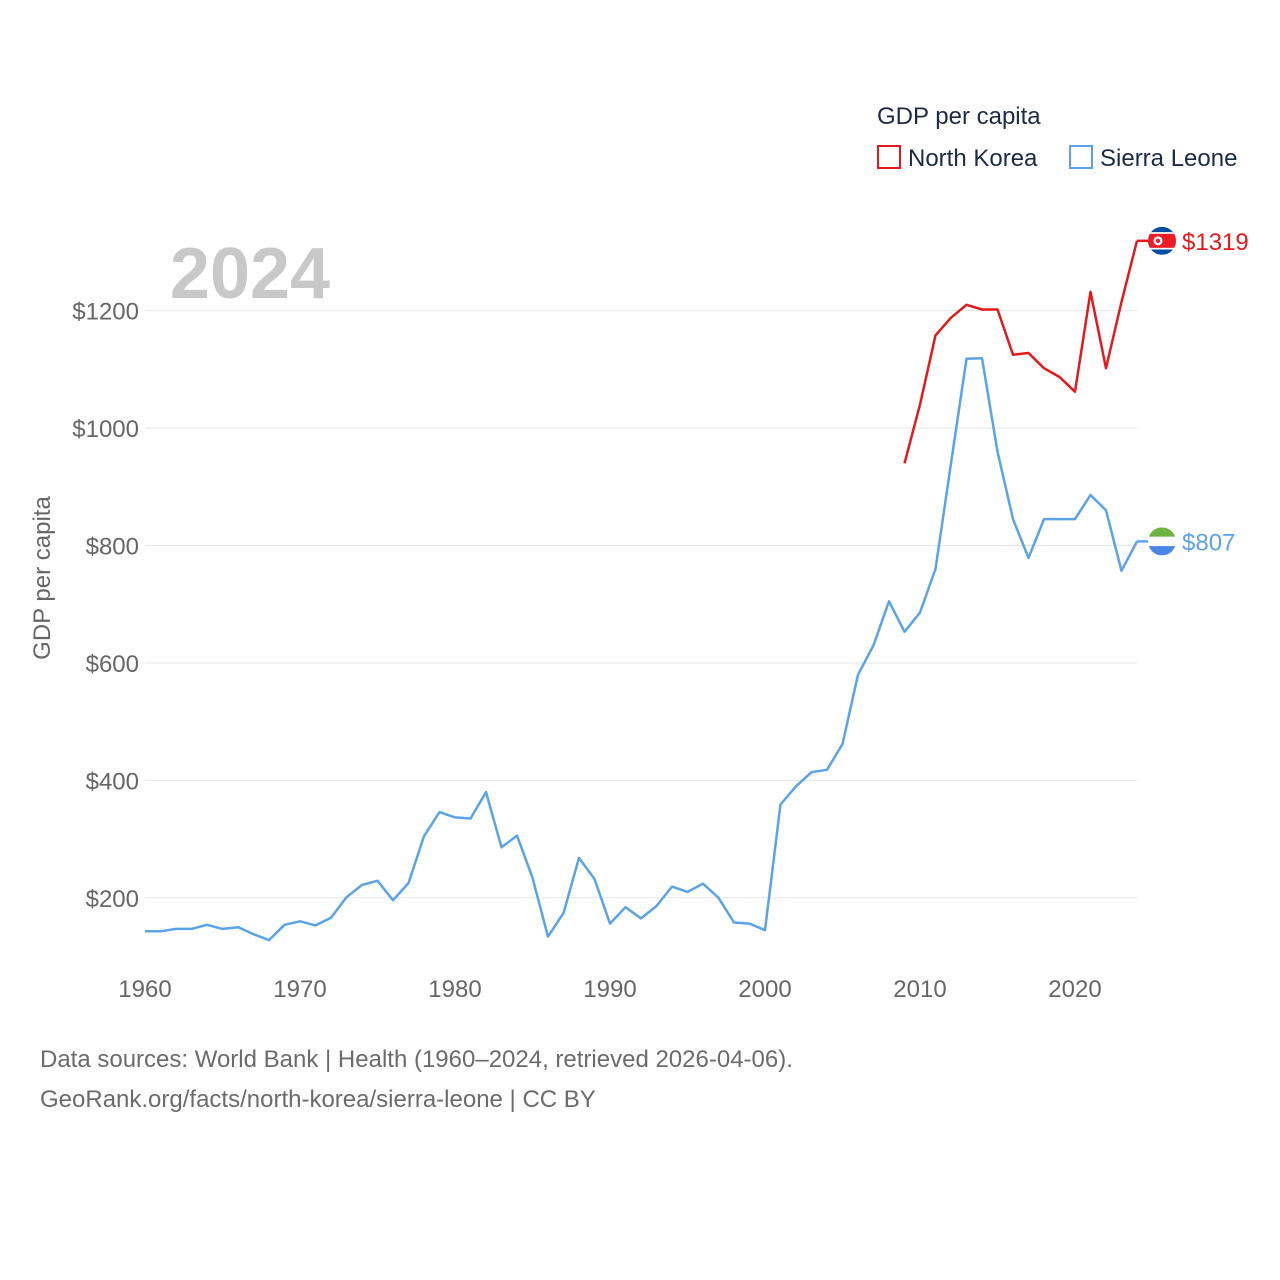  What do you see at coordinates (1162, 240) in the screenshot?
I see `north-korea-flag-icon` at bounding box center [1162, 240].